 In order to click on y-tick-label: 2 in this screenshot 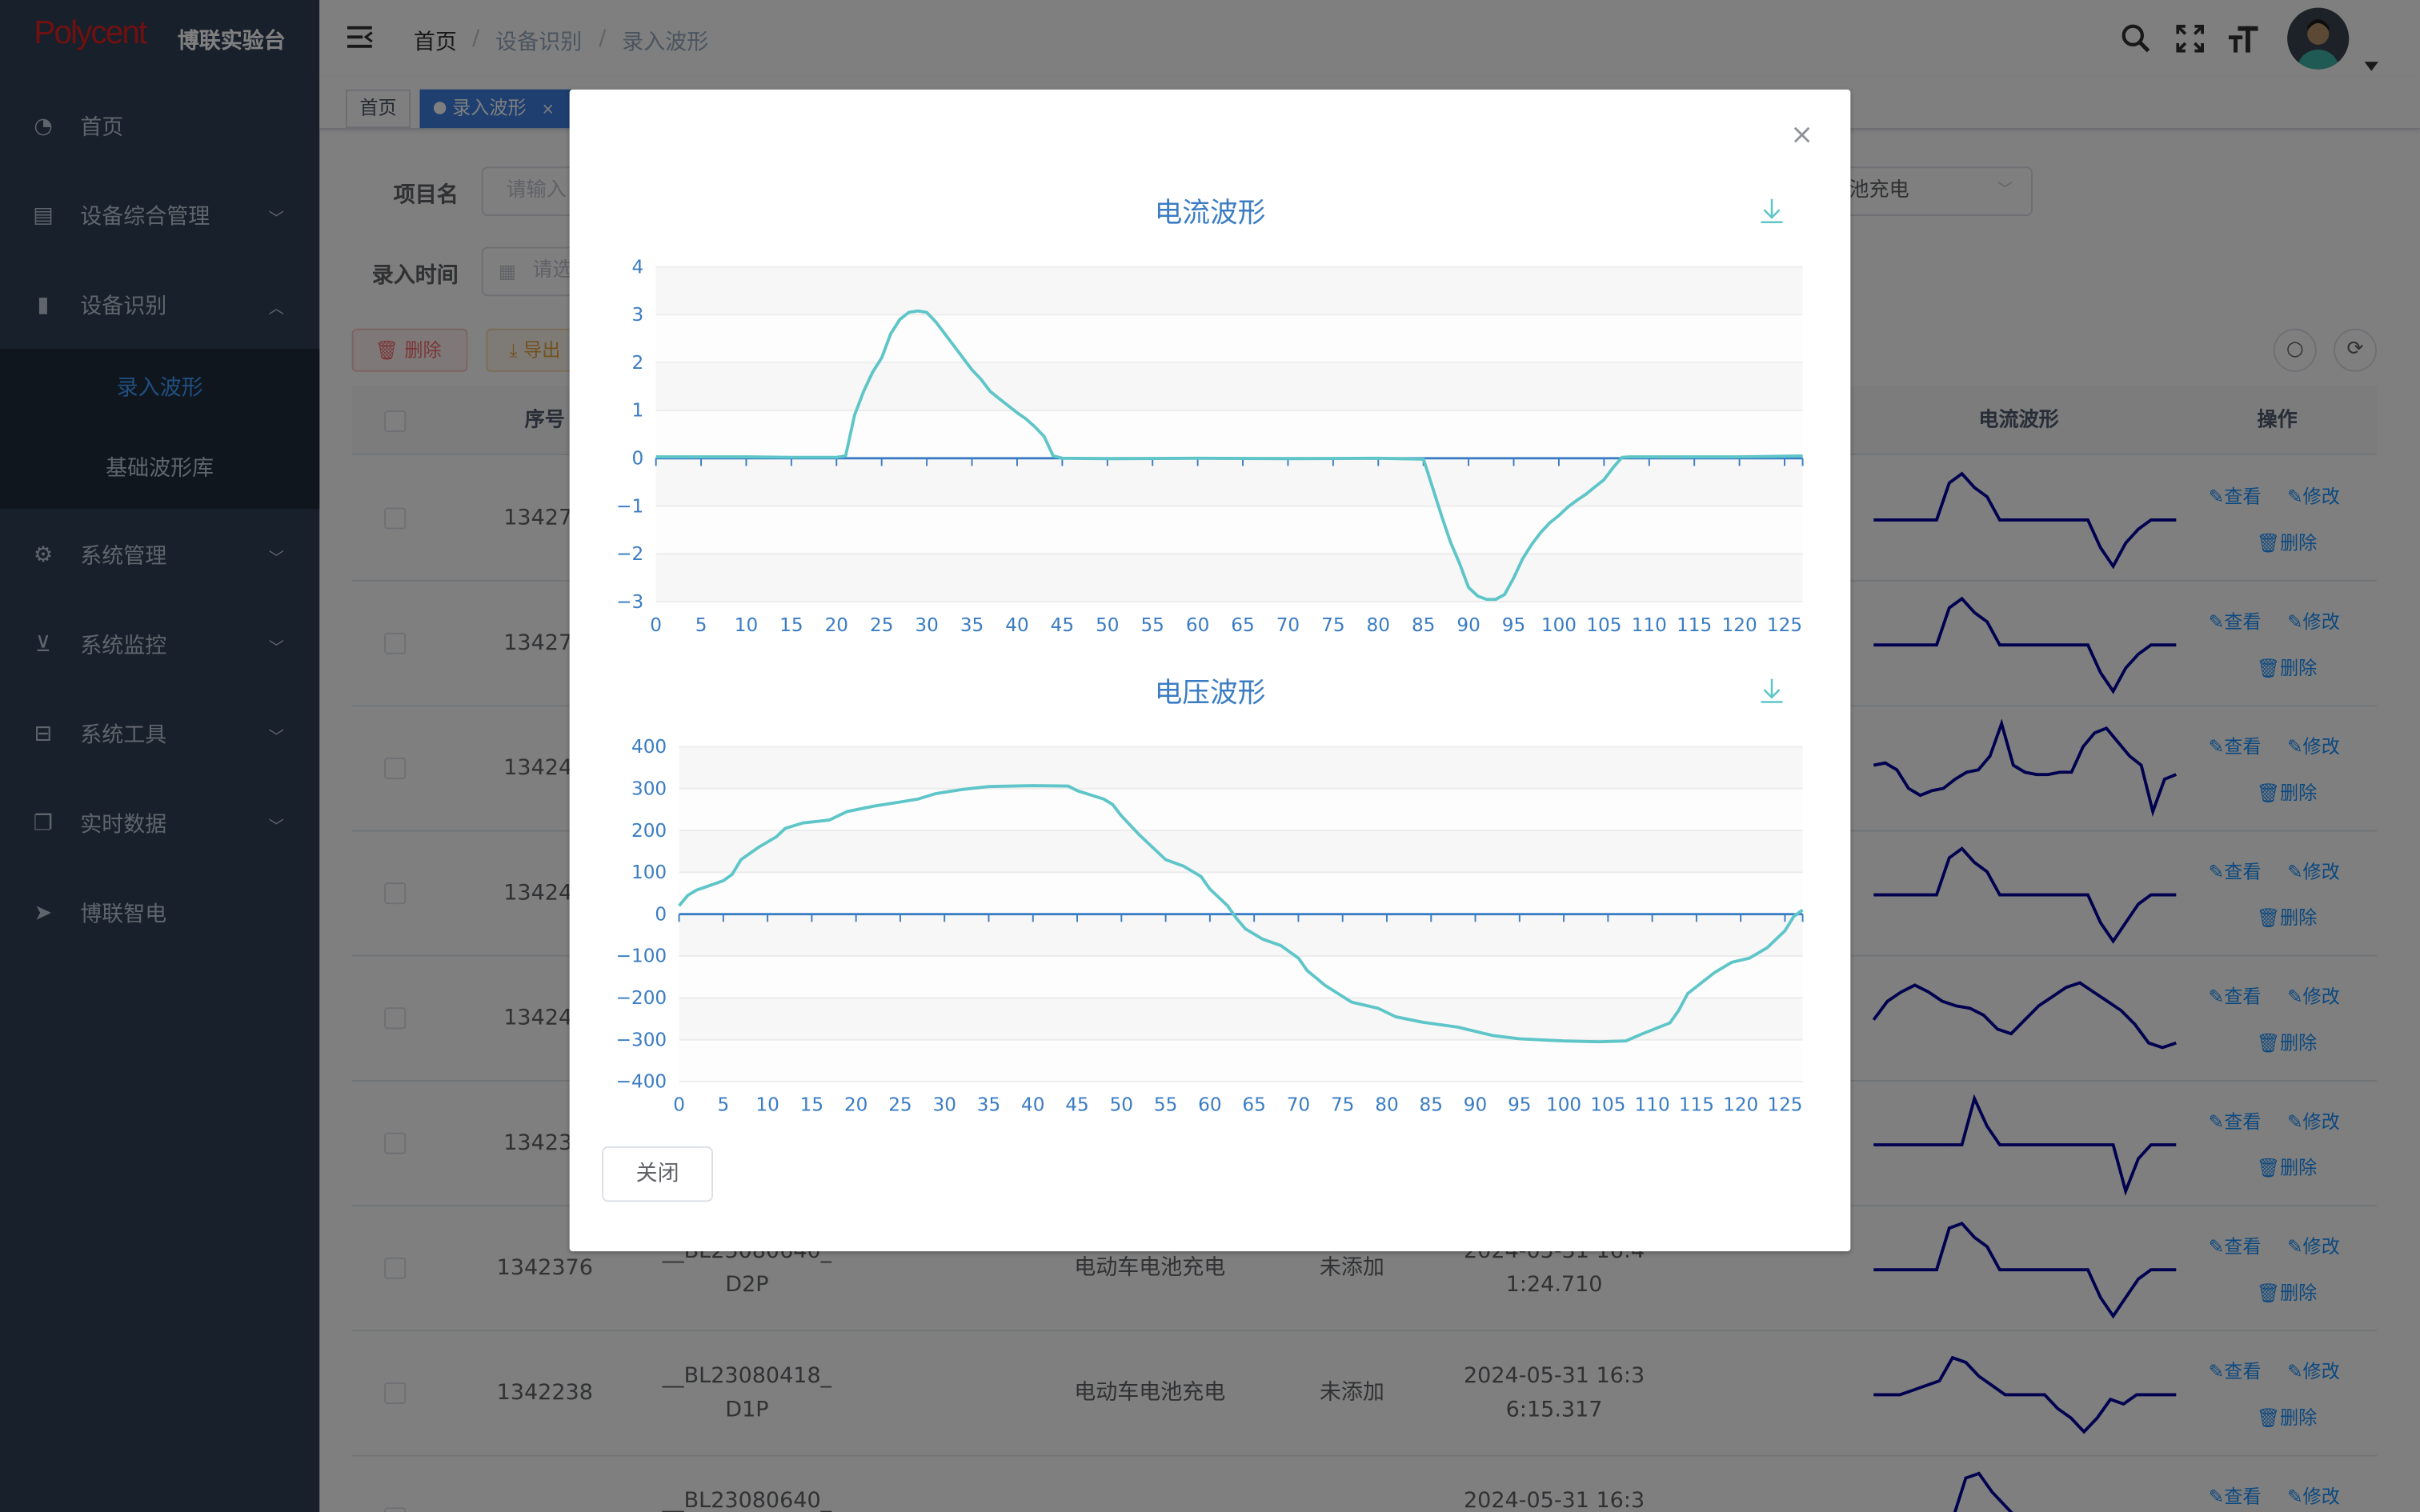, I will do `click(637, 363)`.